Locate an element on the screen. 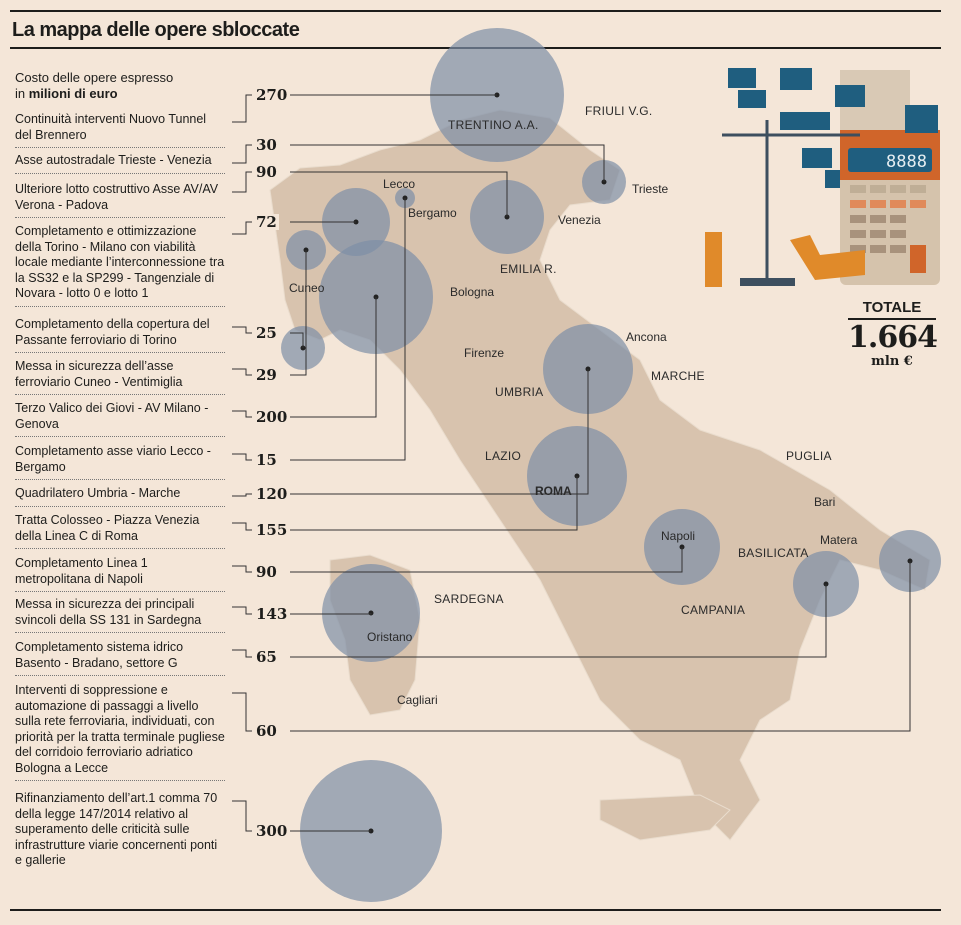 Image resolution: width=961 pixels, height=925 pixels. project-value: 155 is located at coordinates (272, 530).